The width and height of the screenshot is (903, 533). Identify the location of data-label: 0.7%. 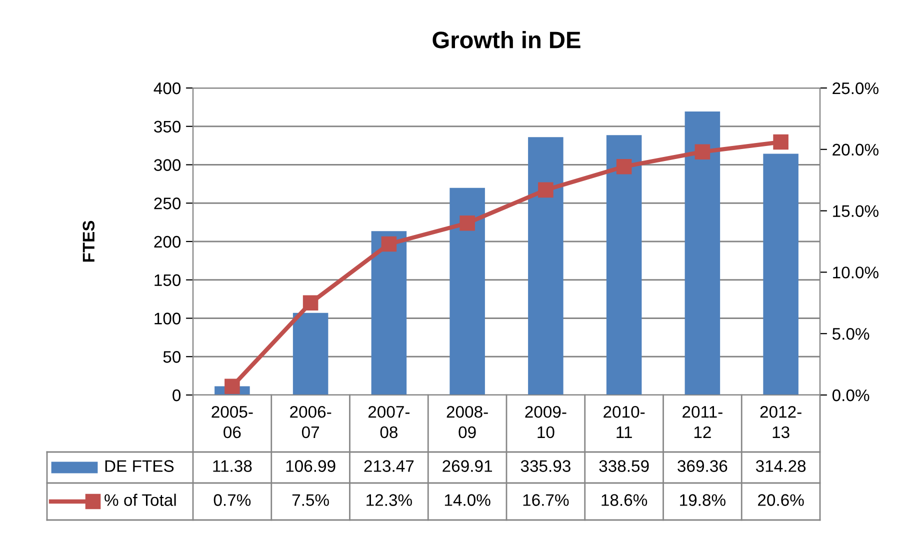
(232, 500).